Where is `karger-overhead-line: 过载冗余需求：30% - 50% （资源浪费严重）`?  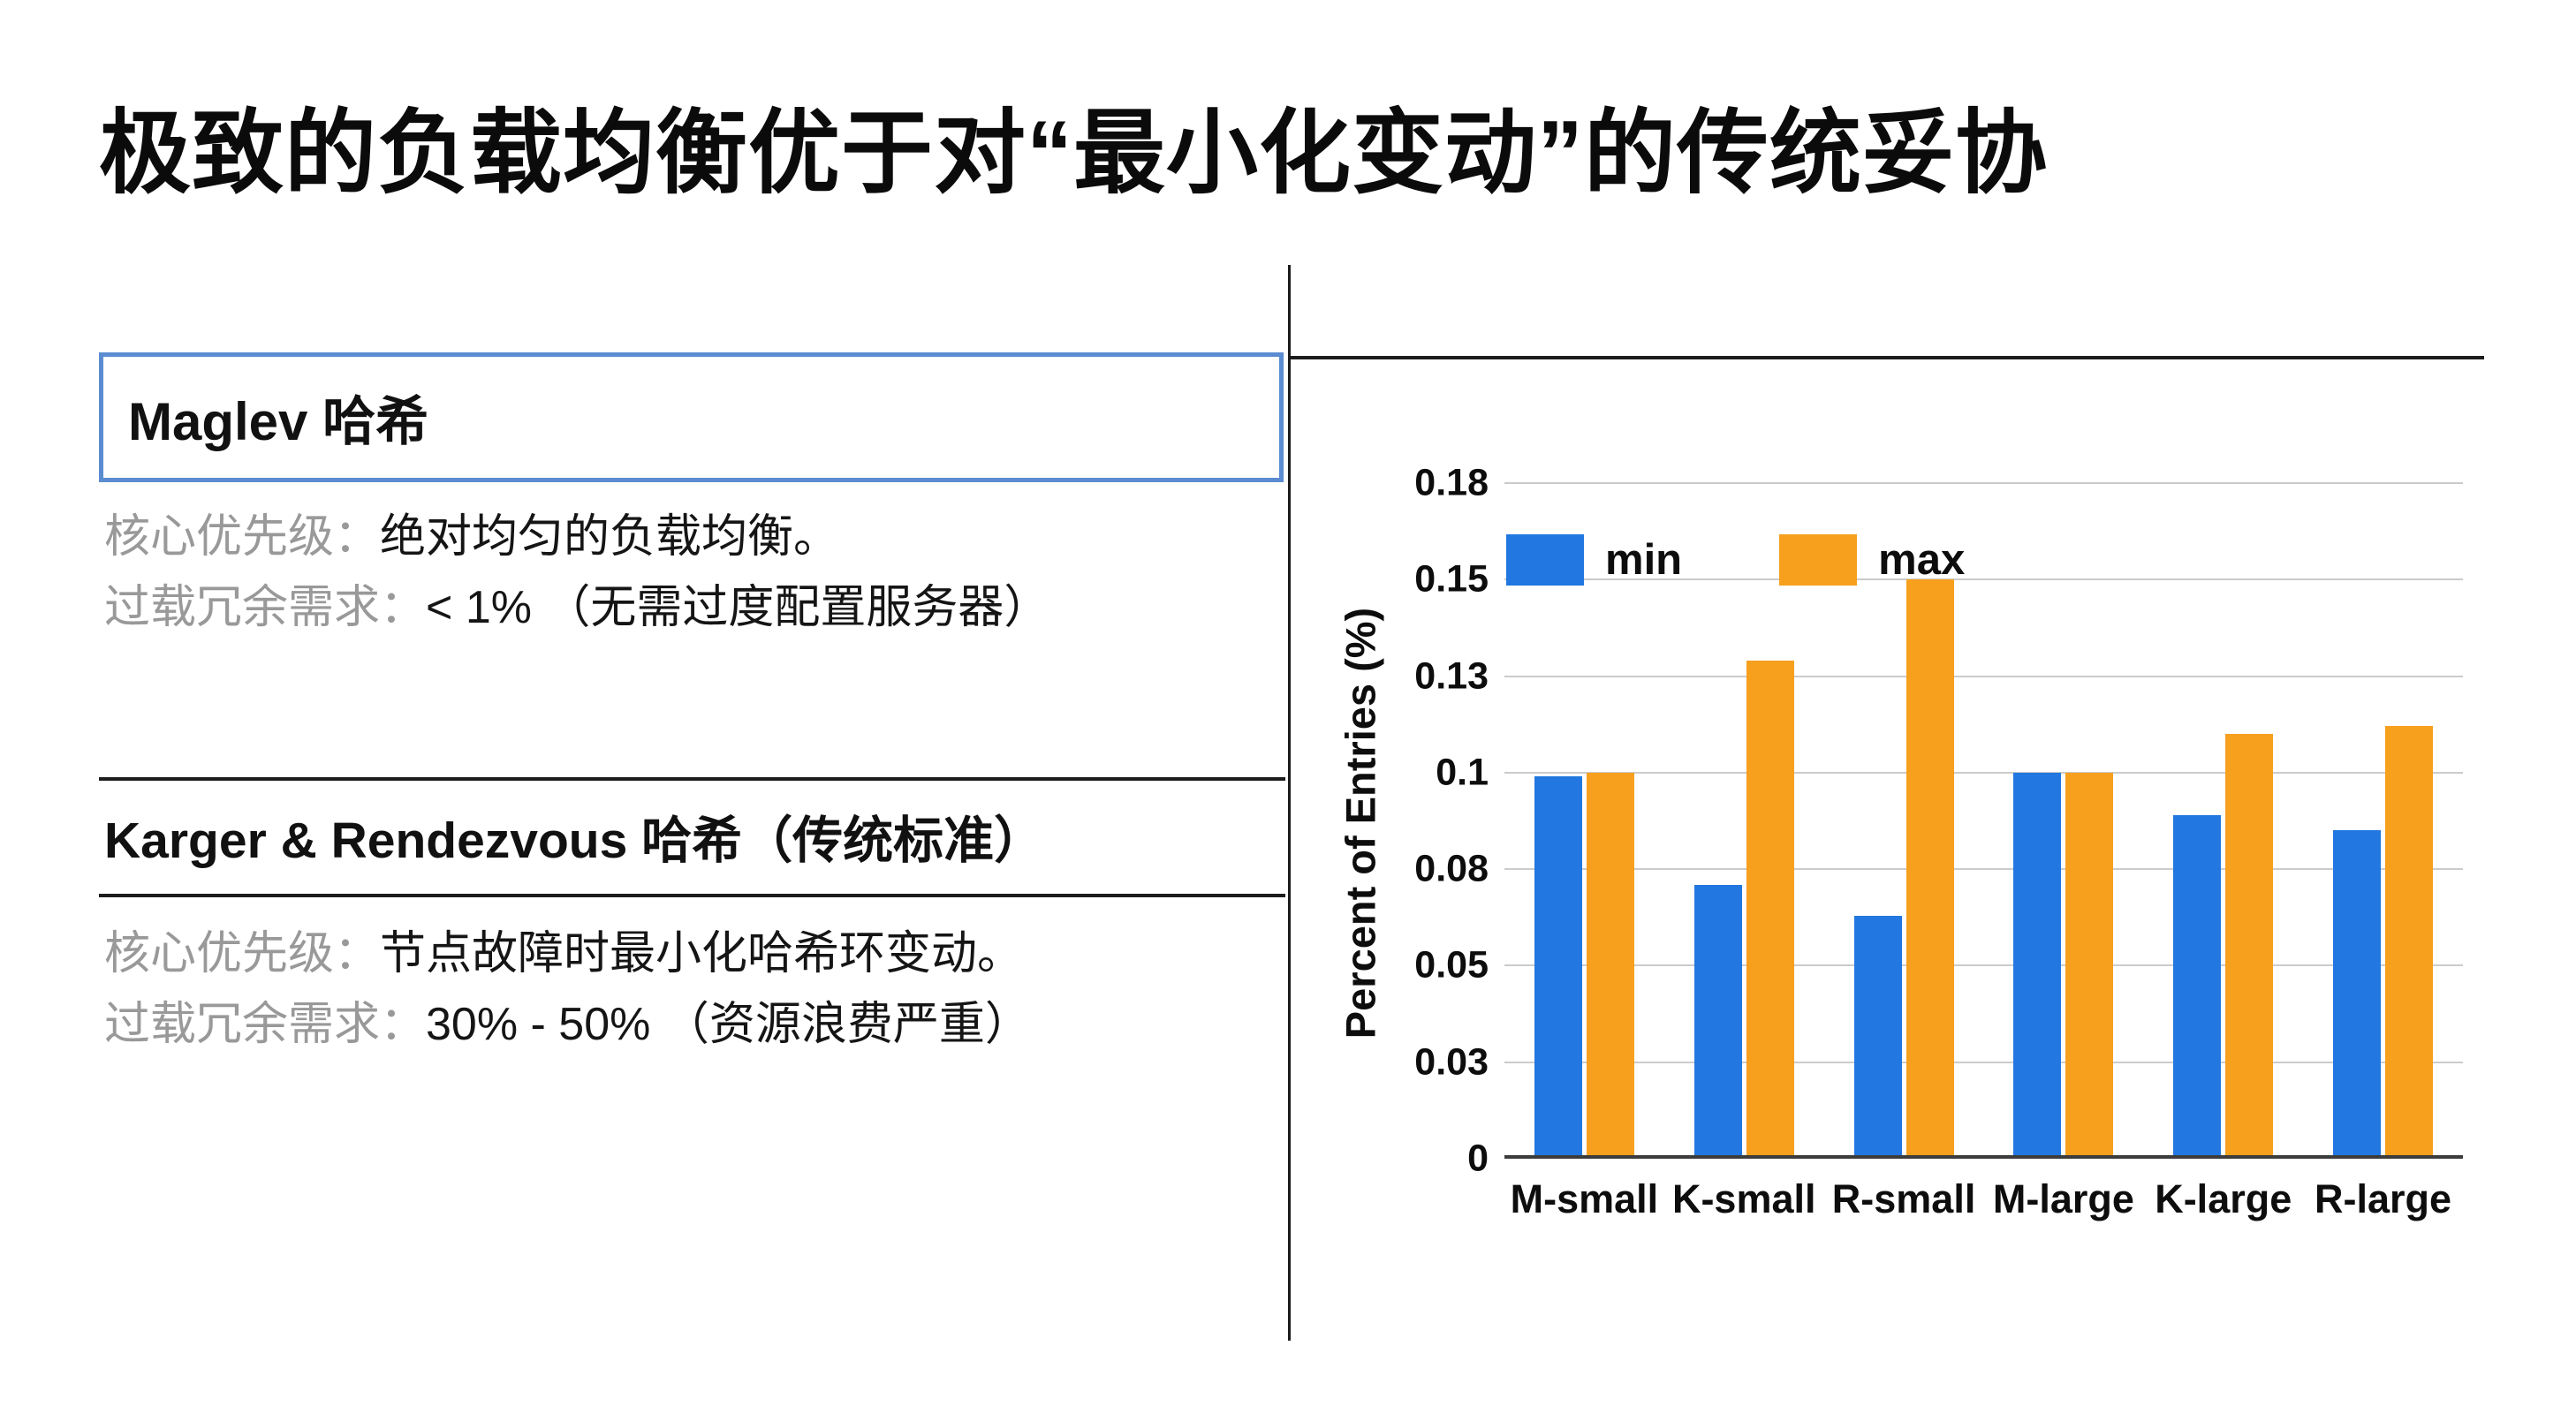
karger-overhead-line: 过载冗余需求：30% - 50% （资源浪费严重） is located at coordinates (567, 1024).